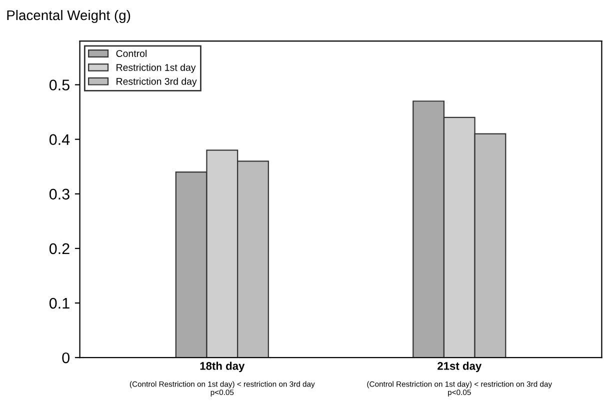 Image resolution: width=614 pixels, height=411 pixels. Describe the element at coordinates (59, 139) in the screenshot. I see `y-tick-label: 0.4` at that location.